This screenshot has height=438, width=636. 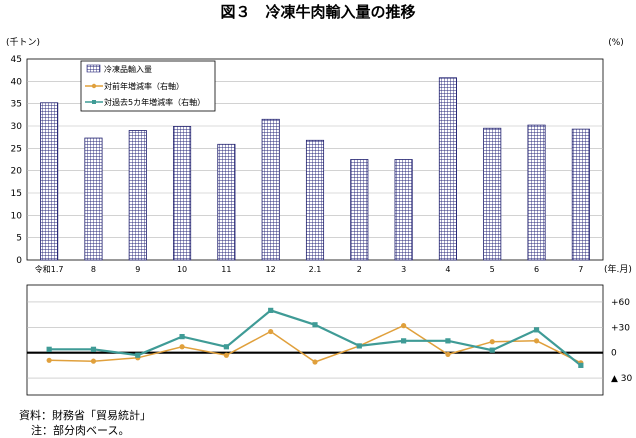 What do you see at coordinates (315, 269) in the screenshot?
I see `category-label: 2.1` at bounding box center [315, 269].